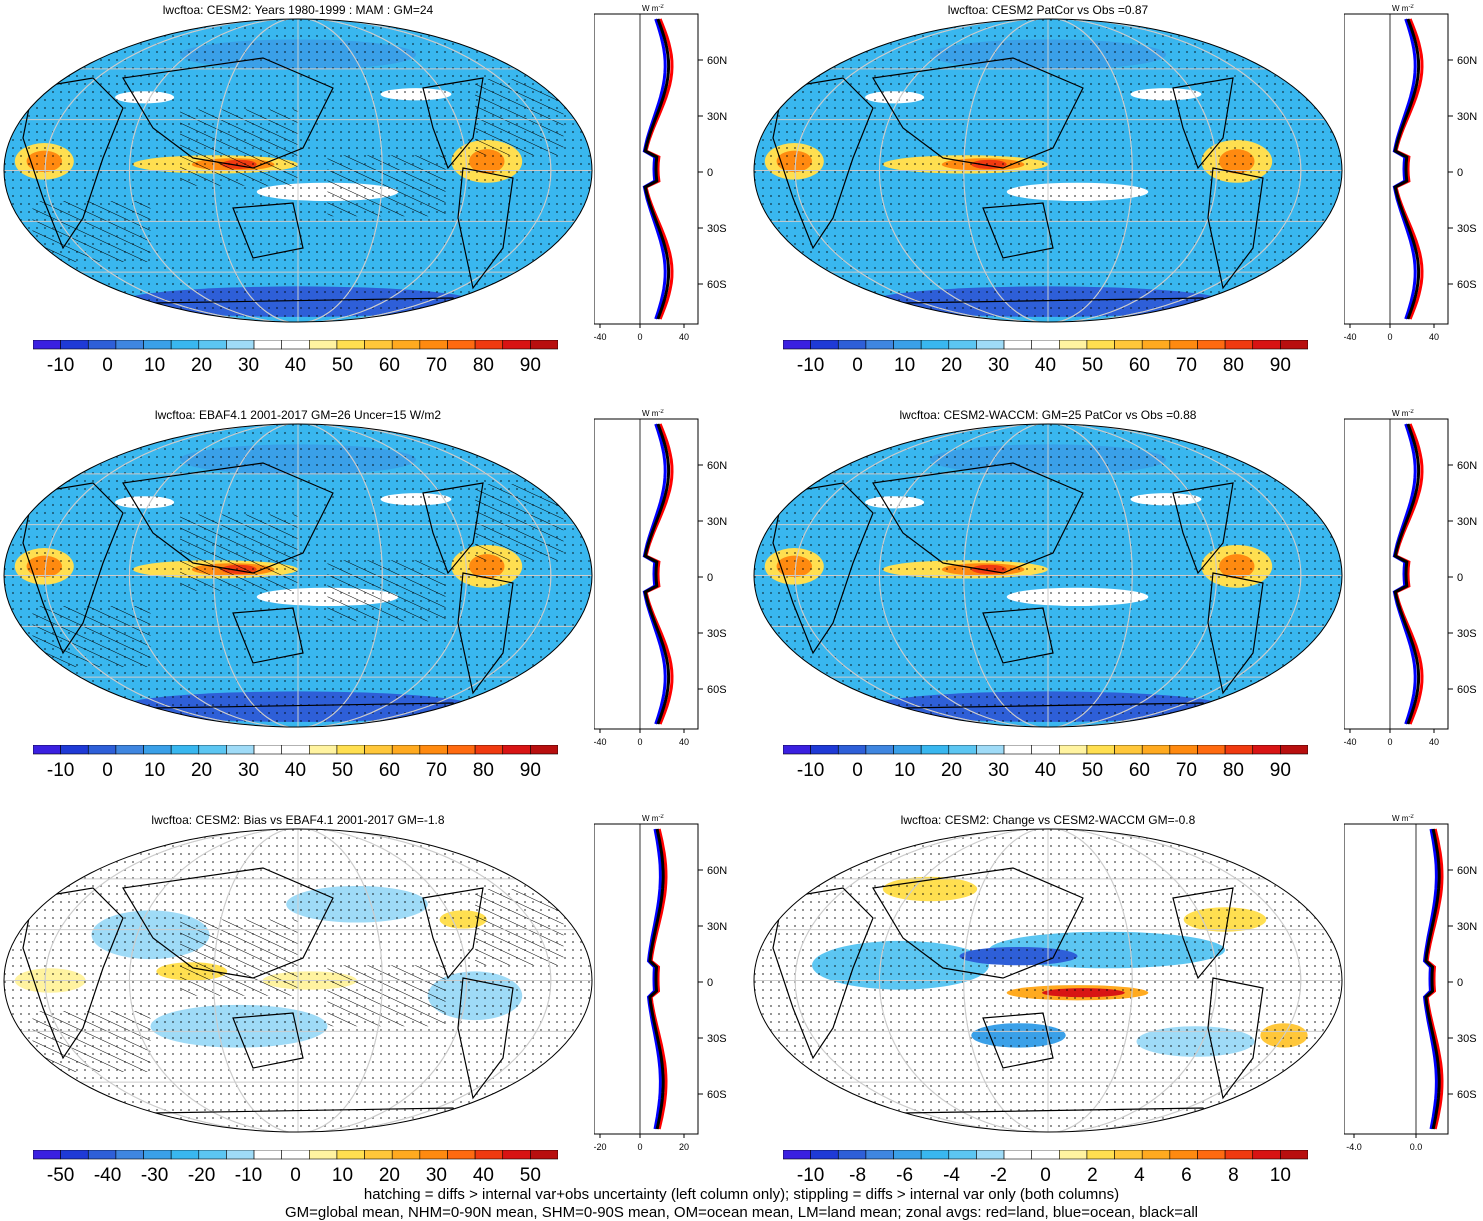 This screenshot has height=1221, width=1483. I want to click on colorbar-tick-label: 80, so click(1233, 770).